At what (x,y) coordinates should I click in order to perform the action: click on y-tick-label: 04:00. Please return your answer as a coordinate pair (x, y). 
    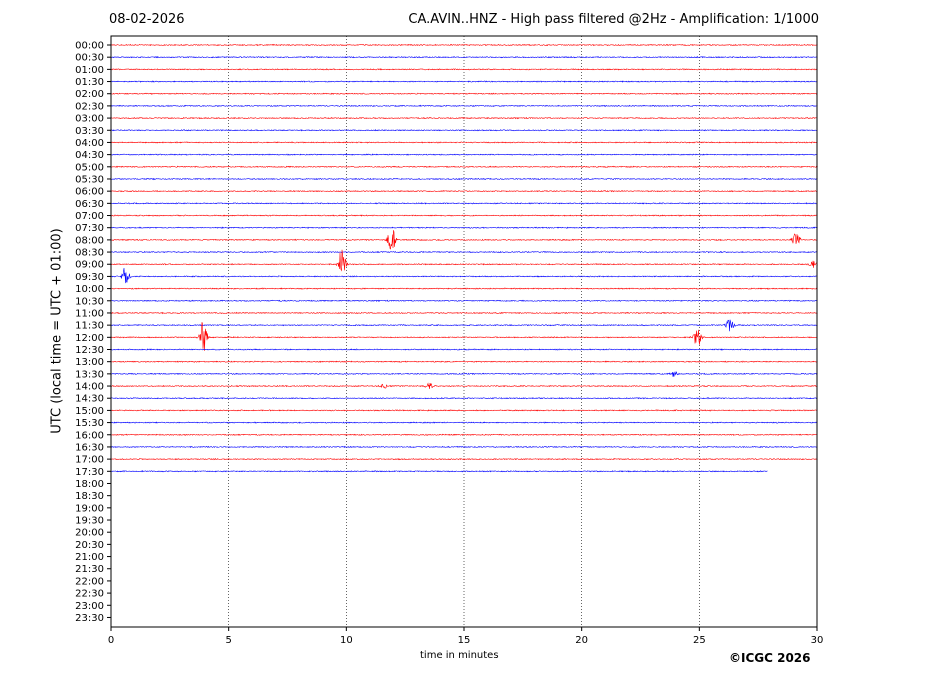
    Looking at the image, I should click on (89, 143).